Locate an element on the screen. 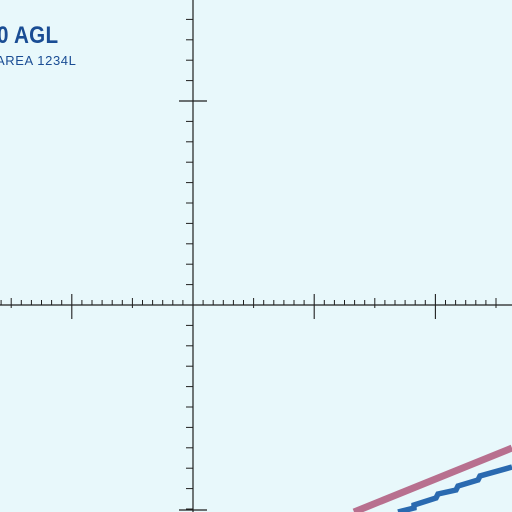  area-label: AREA 1234L is located at coordinates (38, 60).